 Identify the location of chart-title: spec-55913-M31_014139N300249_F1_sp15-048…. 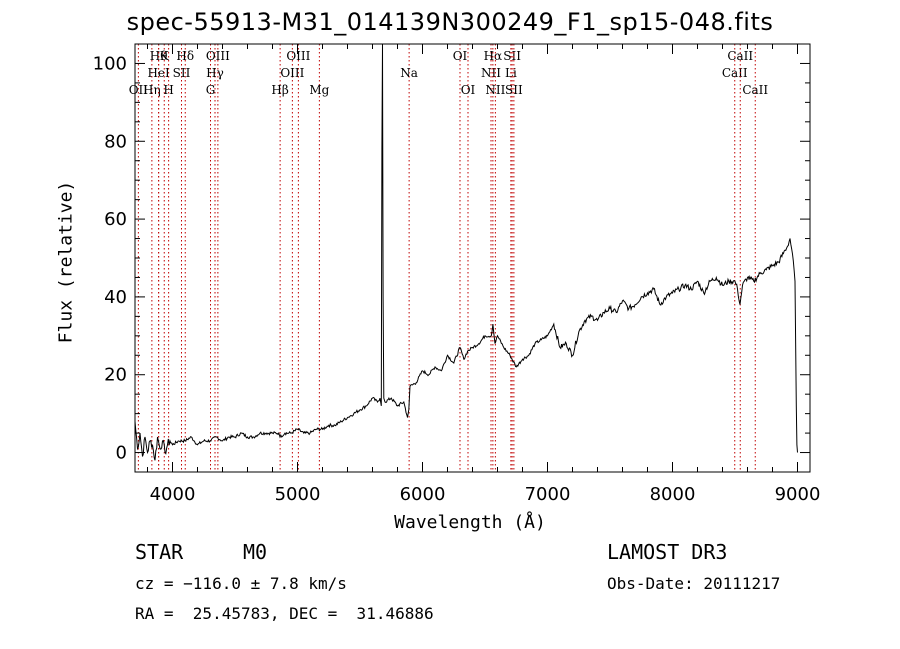
(450, 22).